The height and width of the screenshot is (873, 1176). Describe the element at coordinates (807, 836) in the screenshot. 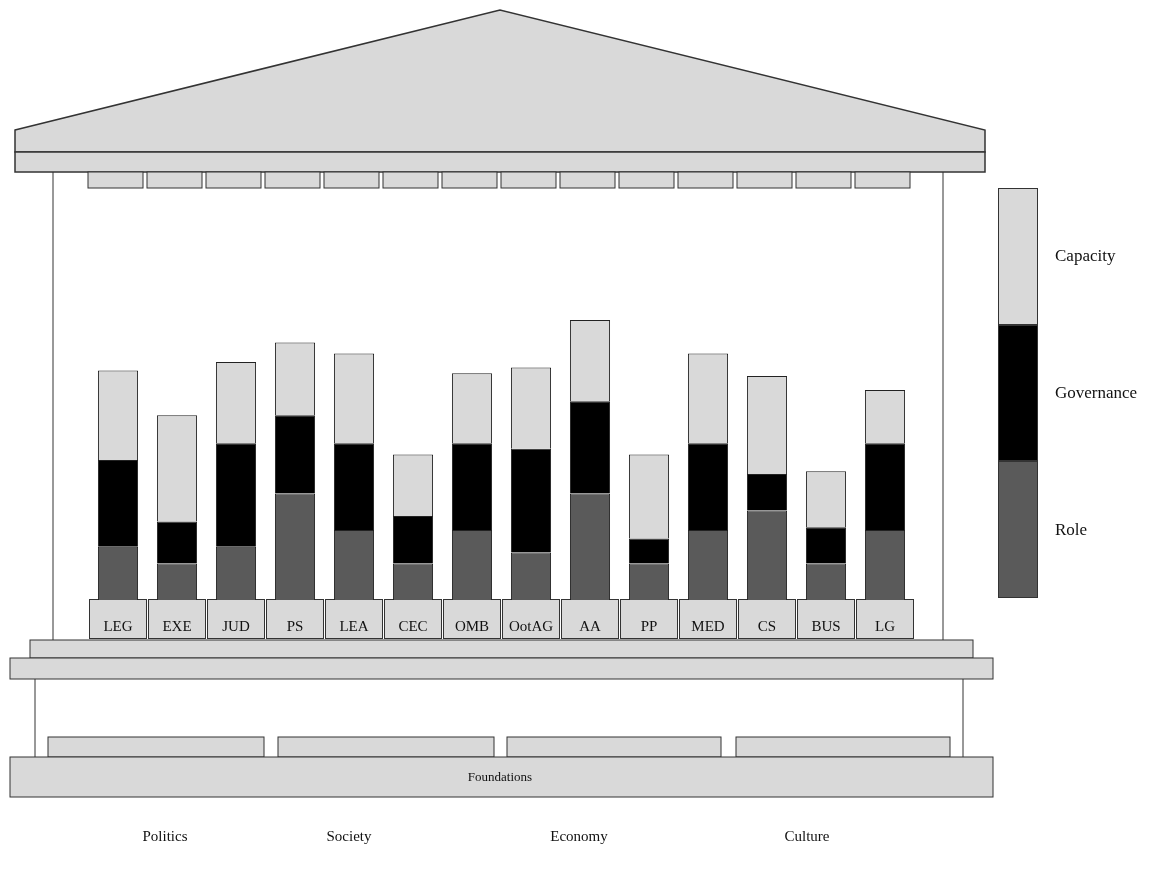

I see `text: Culture` at that location.